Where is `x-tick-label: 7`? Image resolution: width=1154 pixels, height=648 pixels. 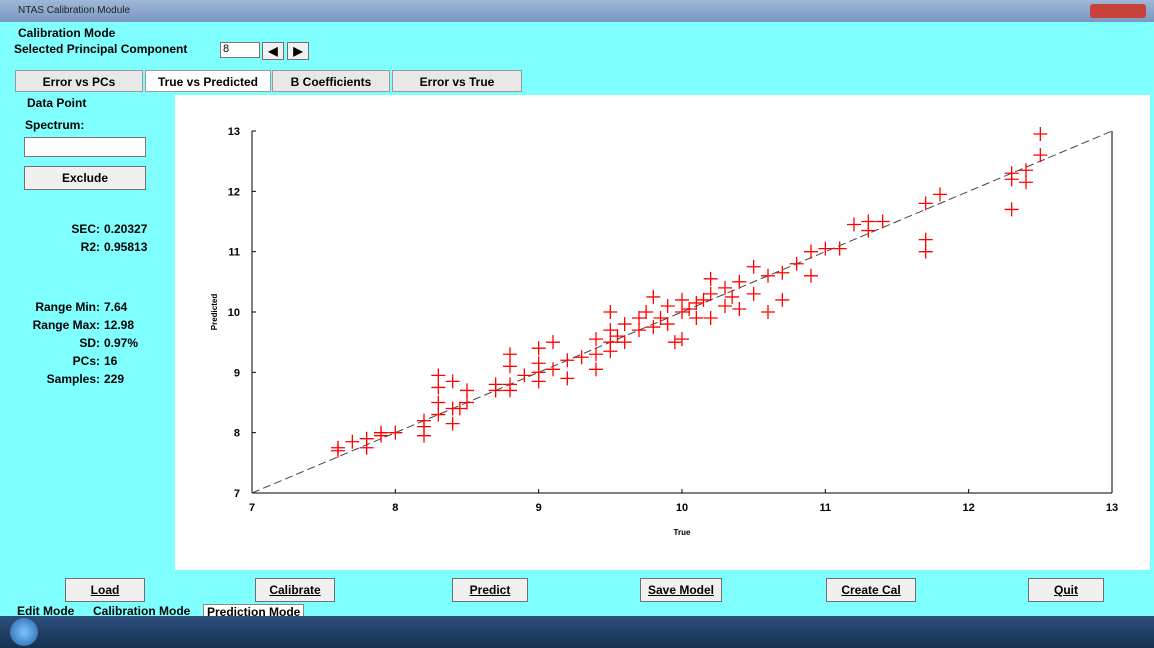 x-tick-label: 7 is located at coordinates (252, 508).